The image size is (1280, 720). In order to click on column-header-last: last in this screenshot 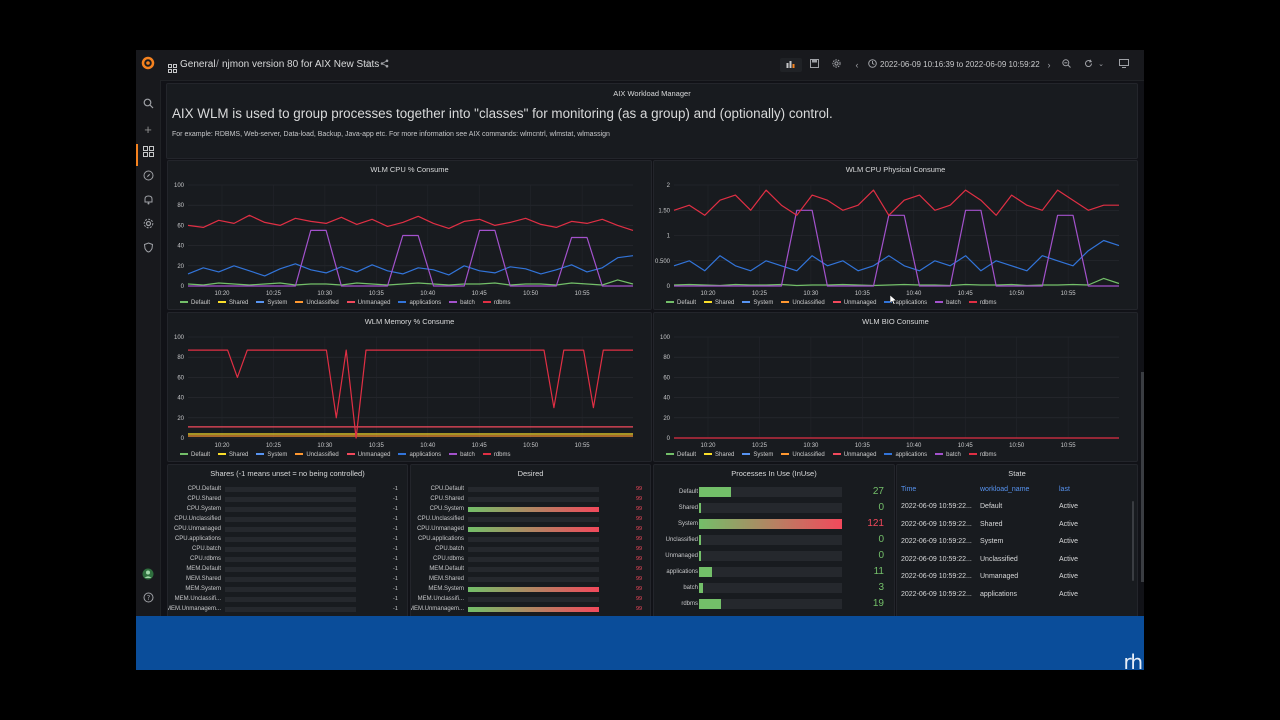, I will do `click(1064, 489)`.